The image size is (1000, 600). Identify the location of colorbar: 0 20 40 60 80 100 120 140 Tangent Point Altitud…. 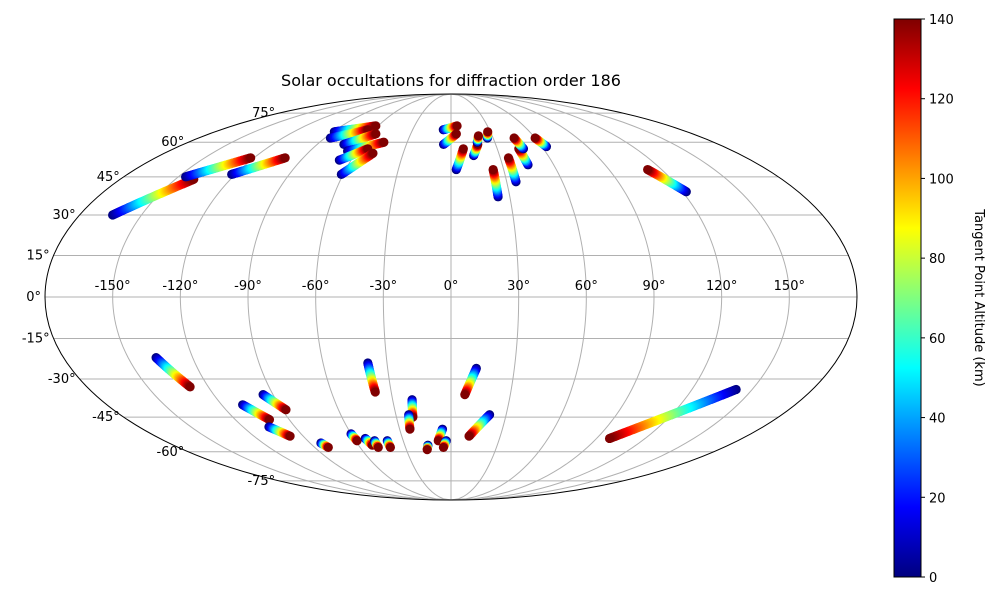
(939, 299).